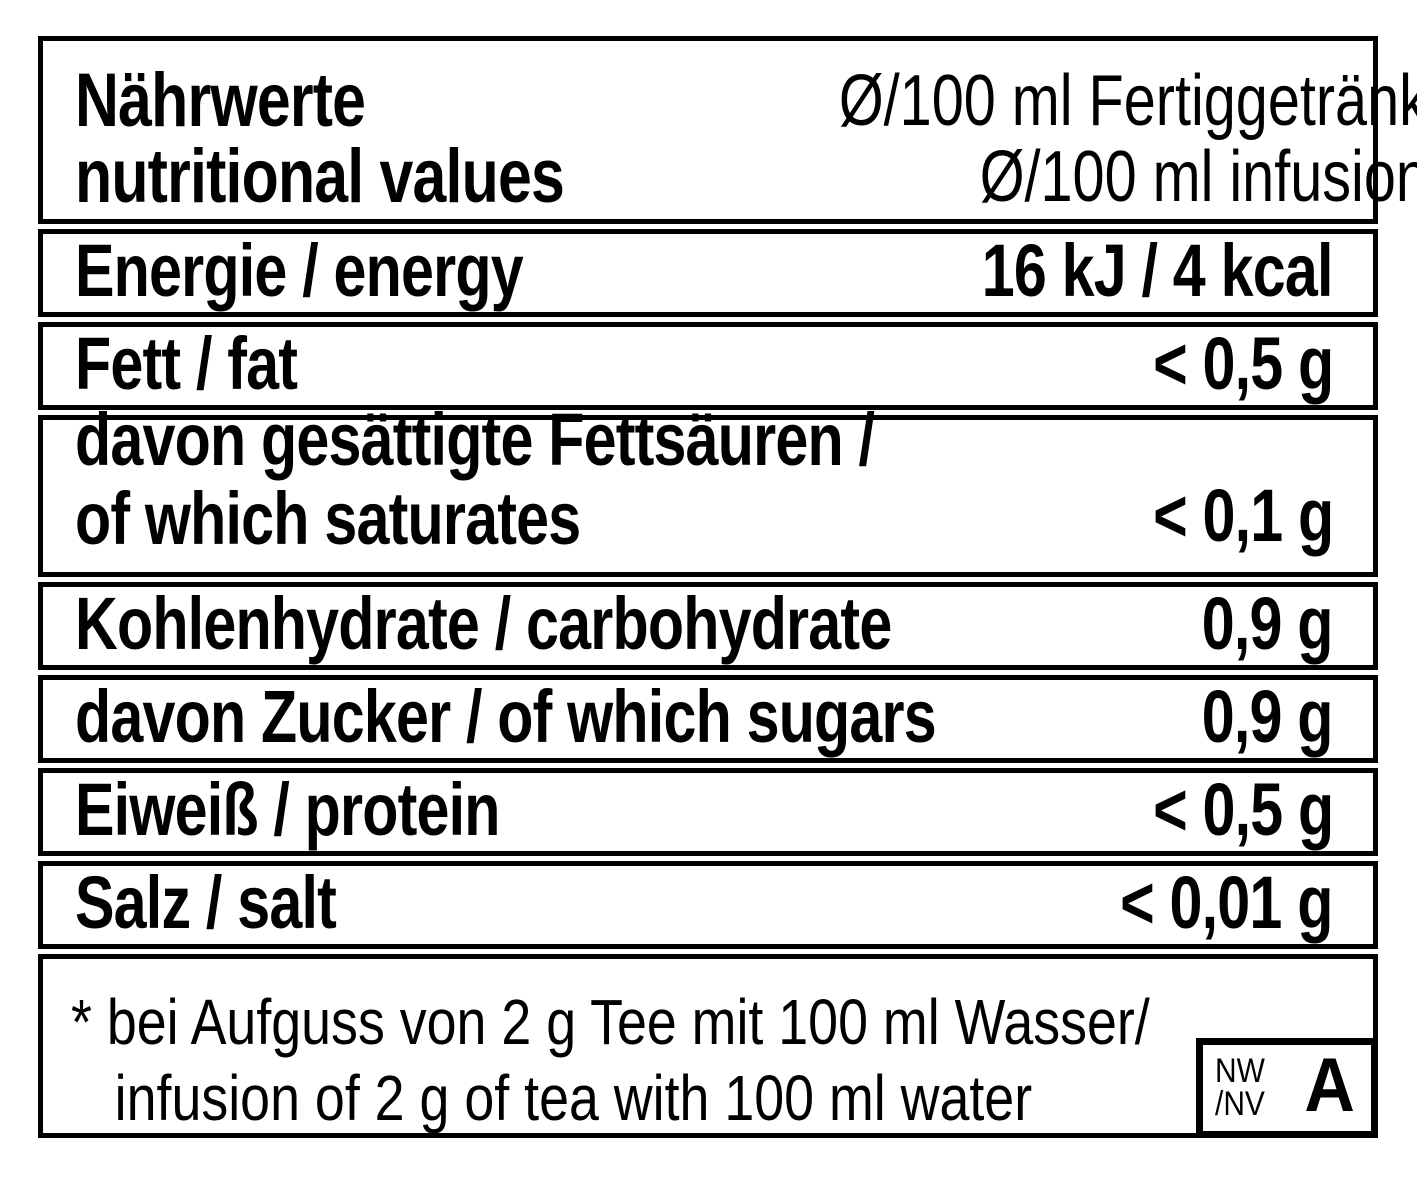 This screenshot has height=1181, width=1417. Describe the element at coordinates (708, 273) in the screenshot. I see `row-energy: Energie / energy 16 kJ / 4 kcal` at that location.